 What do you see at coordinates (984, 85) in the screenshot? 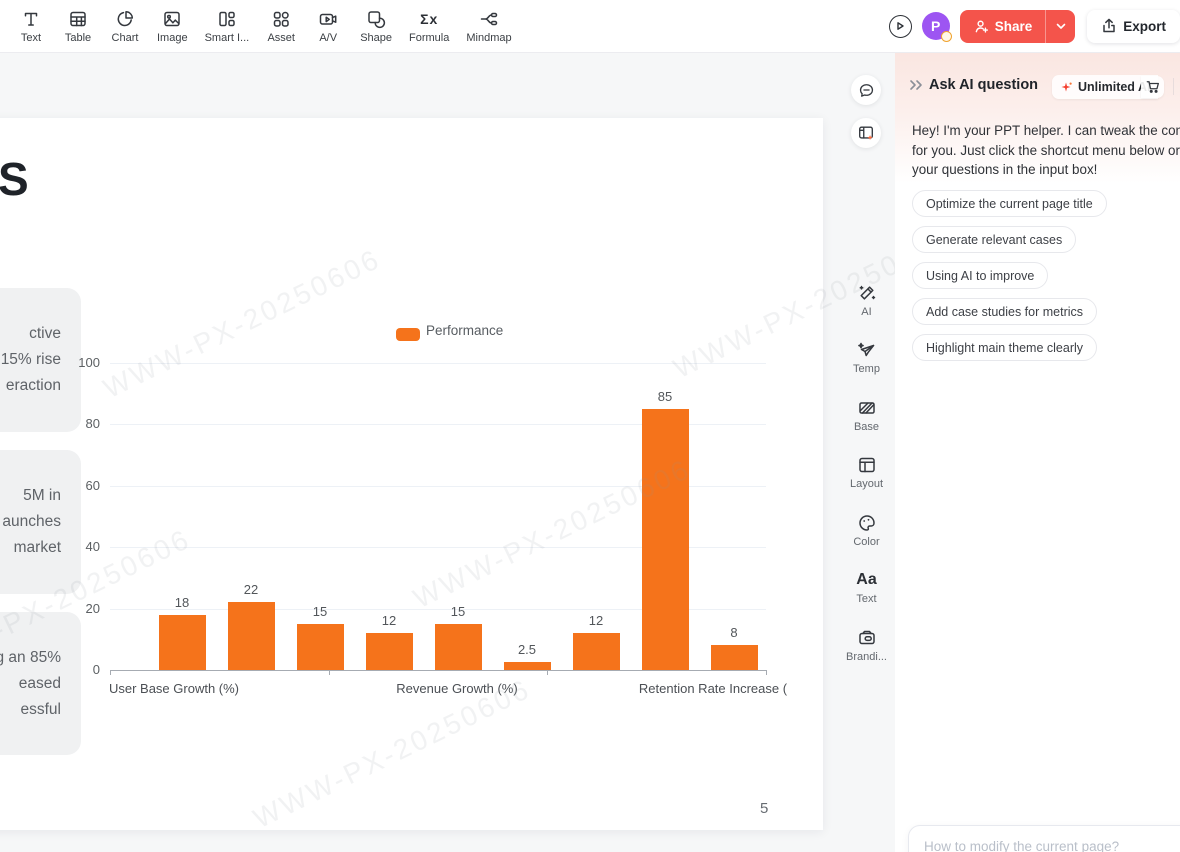
I see `panel-title: Ask AI question` at bounding box center [984, 85].